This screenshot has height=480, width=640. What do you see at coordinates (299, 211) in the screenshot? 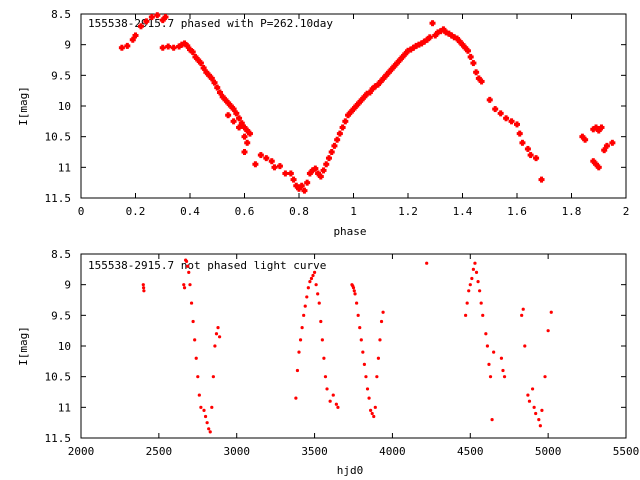
I see `x-tick-label: 0.8` at bounding box center [299, 211].